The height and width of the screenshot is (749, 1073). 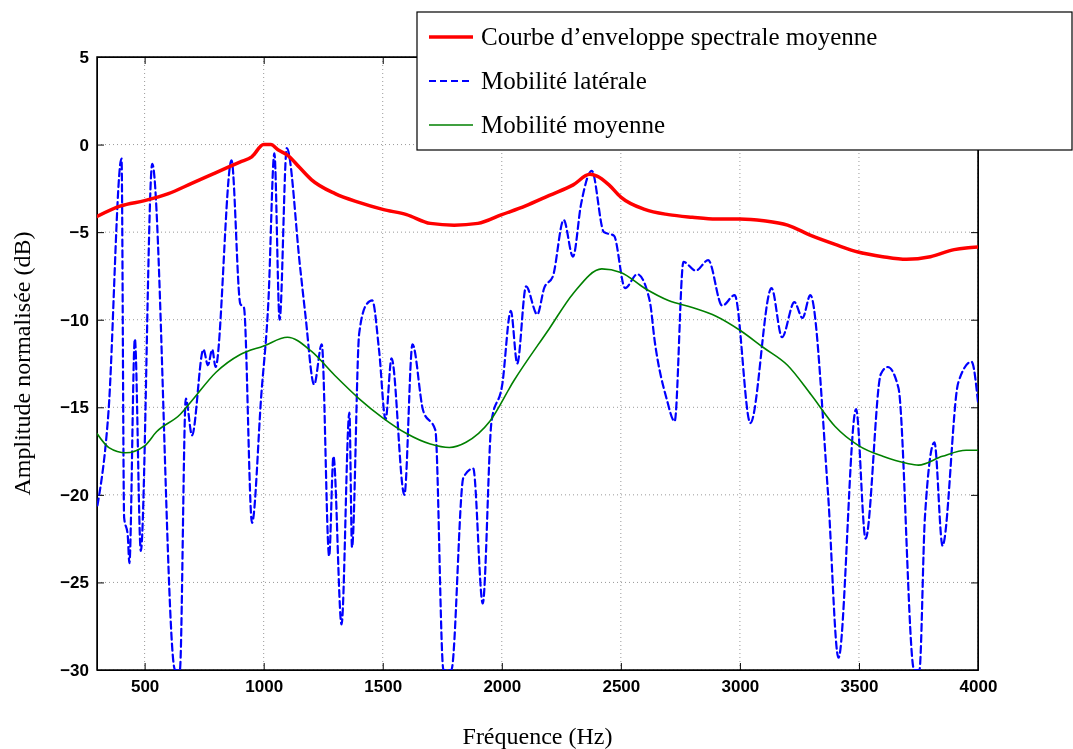 I want to click on y-tick-label: −15, so click(x=74, y=408).